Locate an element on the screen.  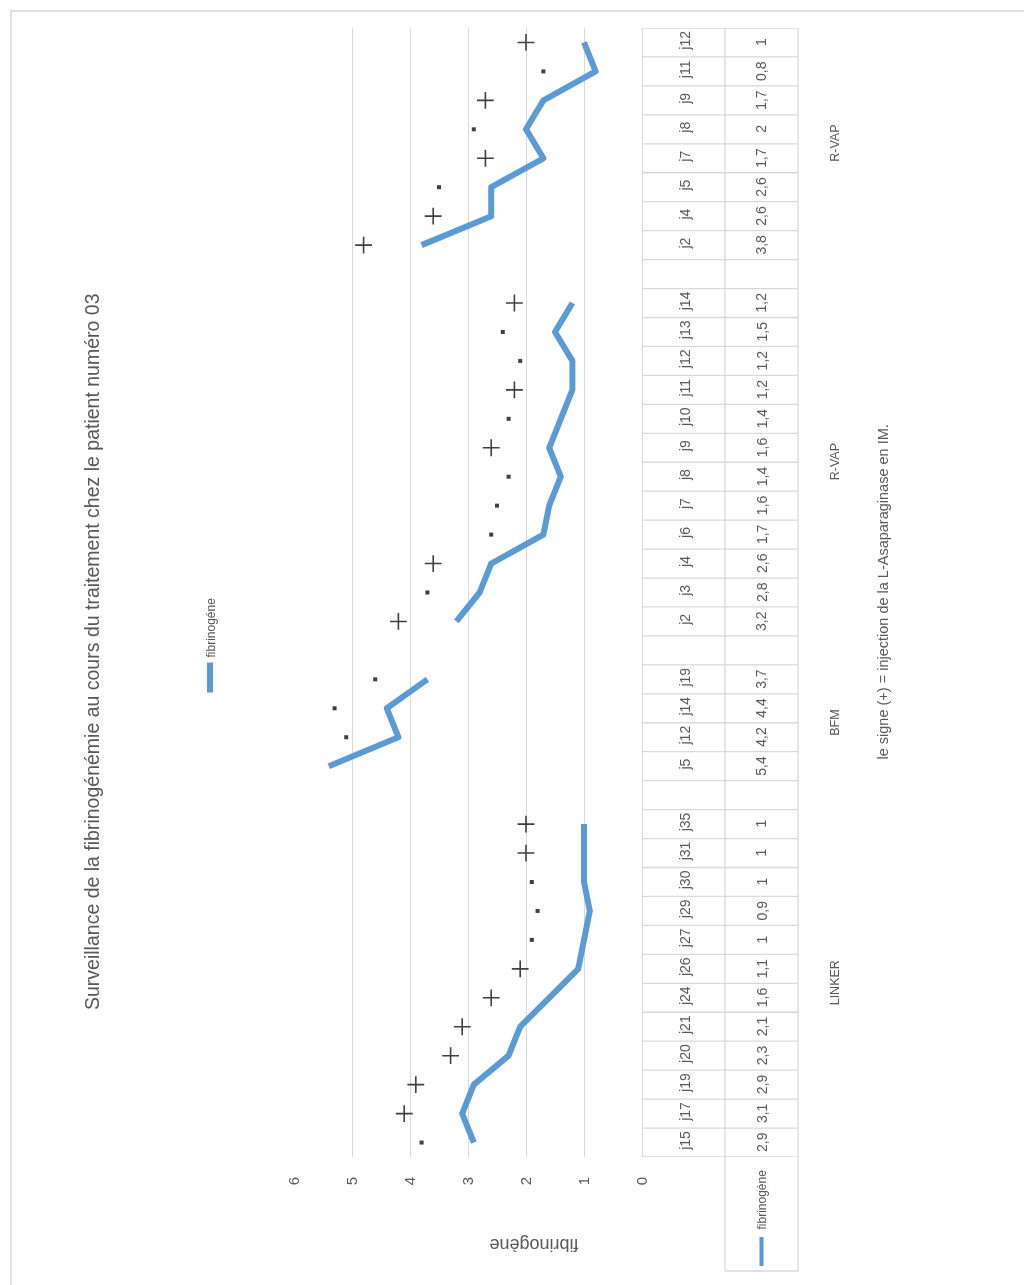
data-label: 2,3 is located at coordinates (761, 1055).